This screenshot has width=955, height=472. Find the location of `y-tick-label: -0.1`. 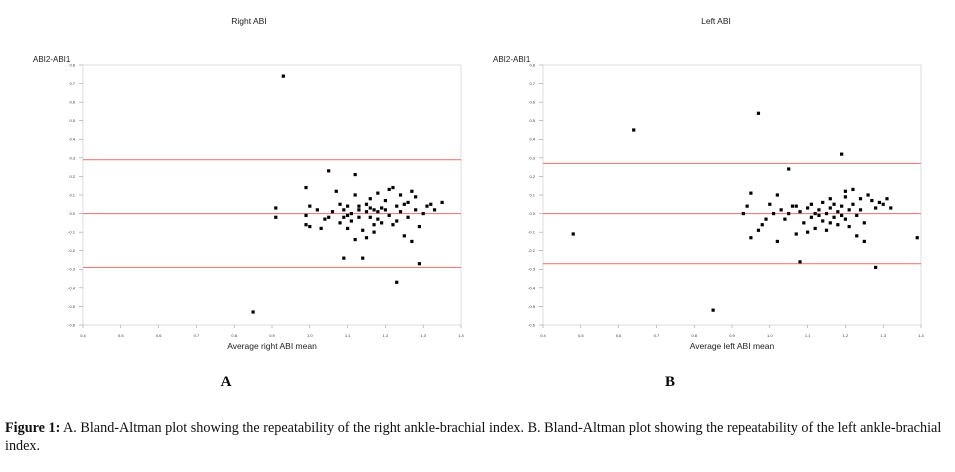

y-tick-label: -0.1 is located at coordinates (72, 232).